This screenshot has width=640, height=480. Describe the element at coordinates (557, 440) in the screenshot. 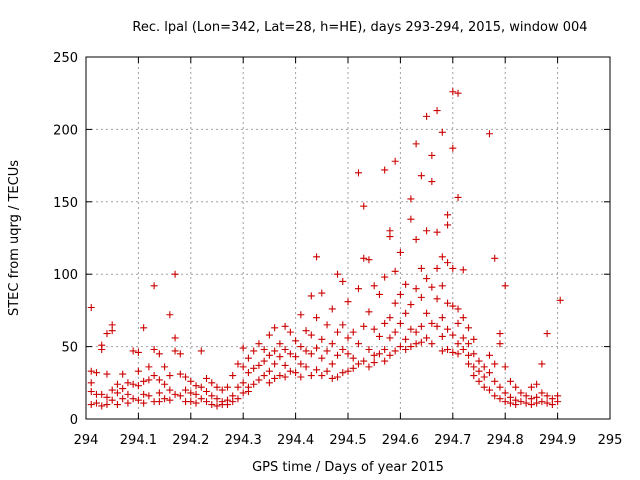

I see `x-tick-label: 294.9` at that location.